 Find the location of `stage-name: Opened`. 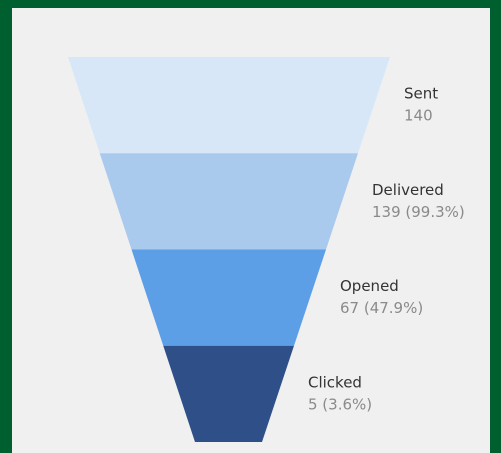

stage-name: Opened is located at coordinates (369, 286).